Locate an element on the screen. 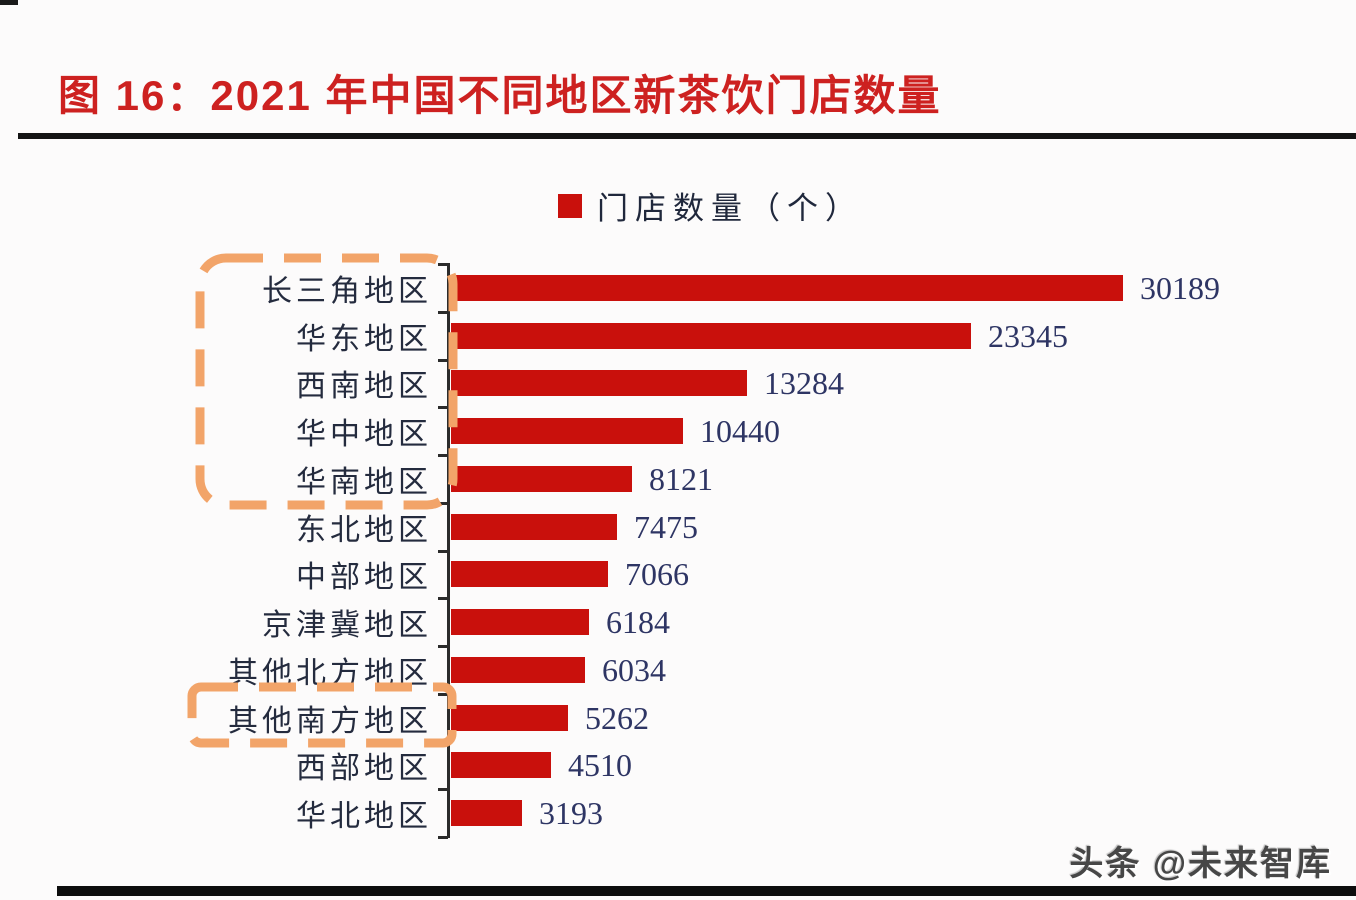 Image resolution: width=1356 pixels, height=900 pixels. bar-row: 西南地区 13284 is located at coordinates (678, 384).